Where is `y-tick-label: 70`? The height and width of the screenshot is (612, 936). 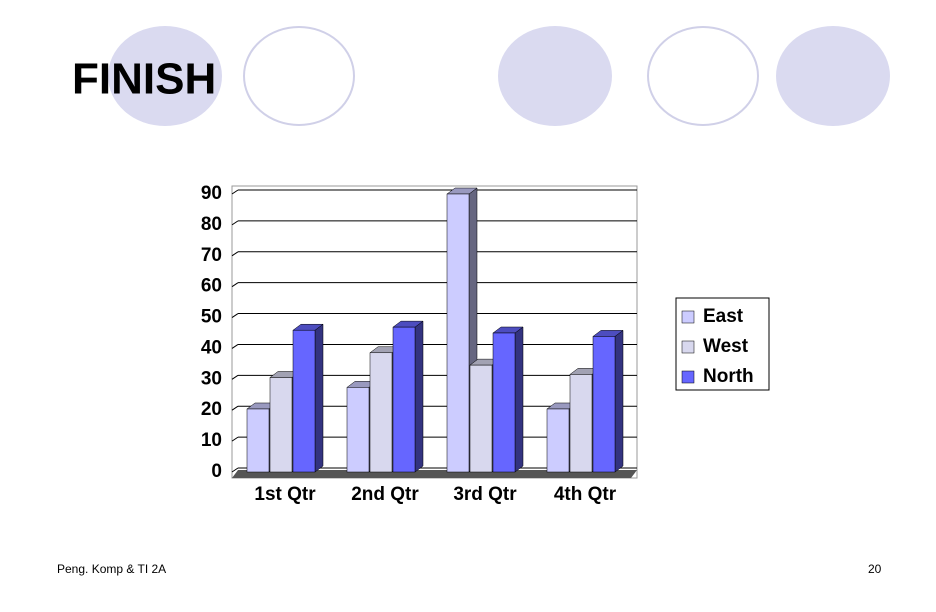
y-tick-label: 70 is located at coordinates (211, 255).